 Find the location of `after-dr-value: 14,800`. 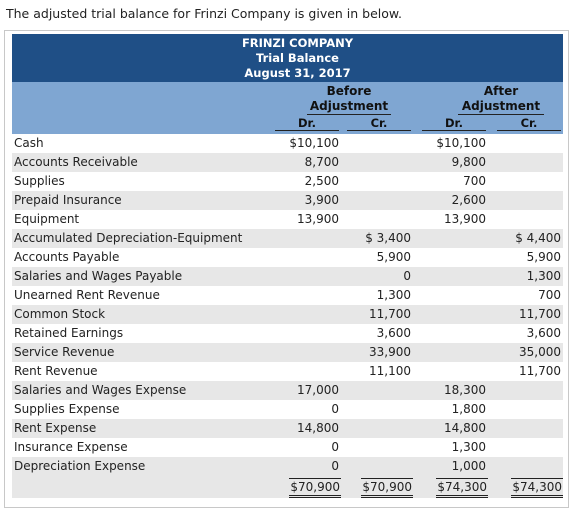

after-dr-value: 14,800 is located at coordinates (465, 428).